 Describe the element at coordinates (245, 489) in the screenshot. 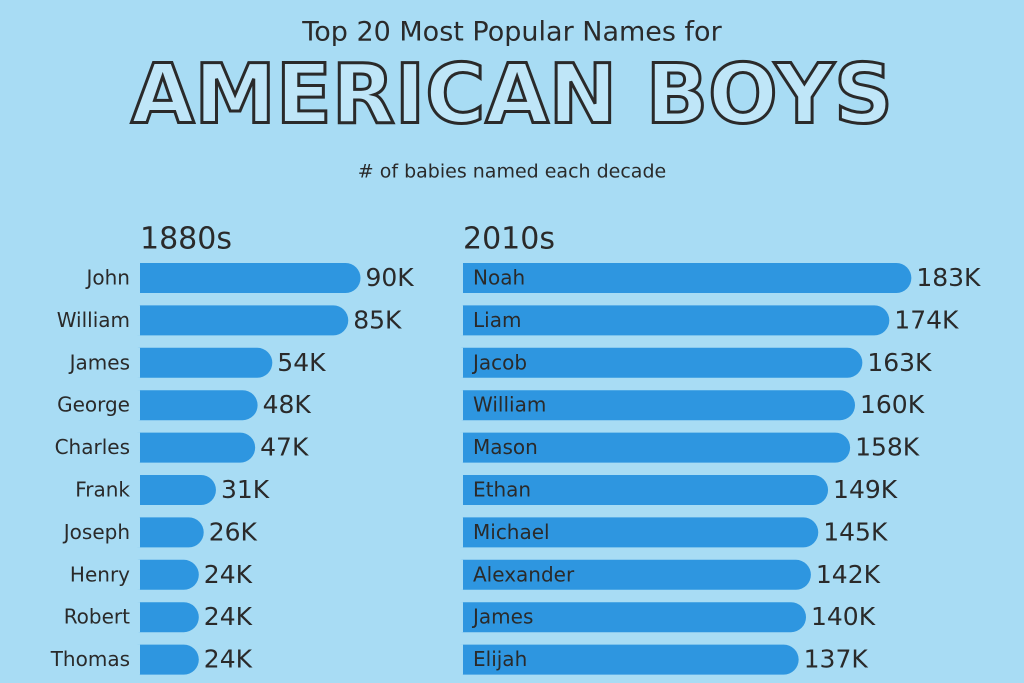

I see `value-label: 31K` at that location.